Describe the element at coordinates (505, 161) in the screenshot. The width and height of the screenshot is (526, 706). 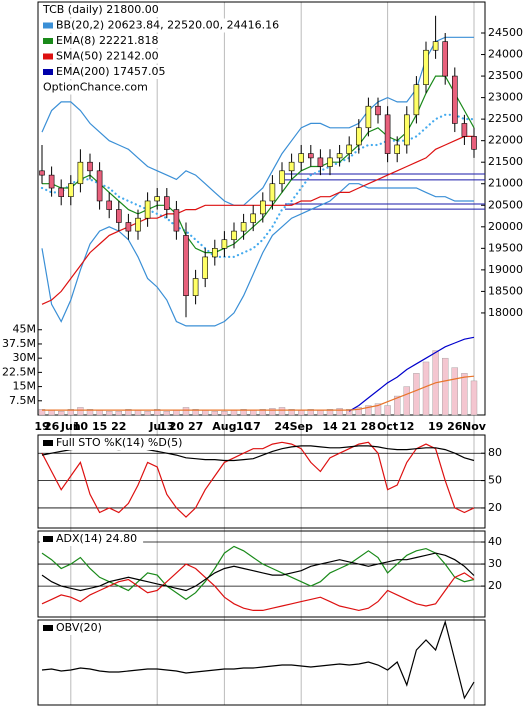
I see `y-tick-label: 21500` at that location.